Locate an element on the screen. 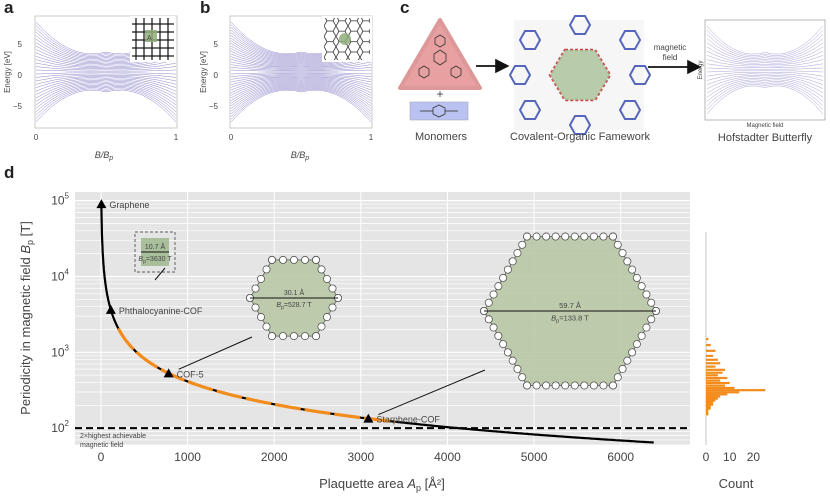 This screenshot has height=500, width=830. linker-monomer-structure is located at coordinates (439, 111).